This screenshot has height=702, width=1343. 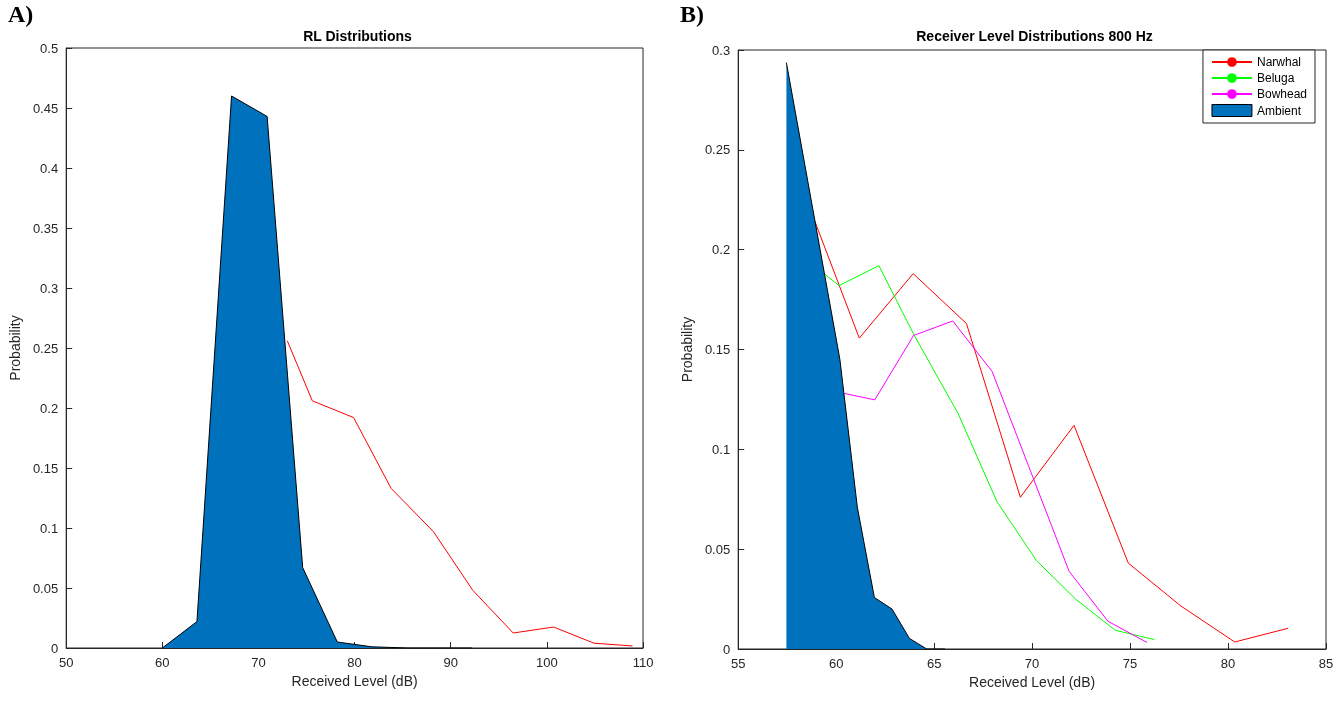 I want to click on x-tick-label: 90, so click(x=450, y=662).